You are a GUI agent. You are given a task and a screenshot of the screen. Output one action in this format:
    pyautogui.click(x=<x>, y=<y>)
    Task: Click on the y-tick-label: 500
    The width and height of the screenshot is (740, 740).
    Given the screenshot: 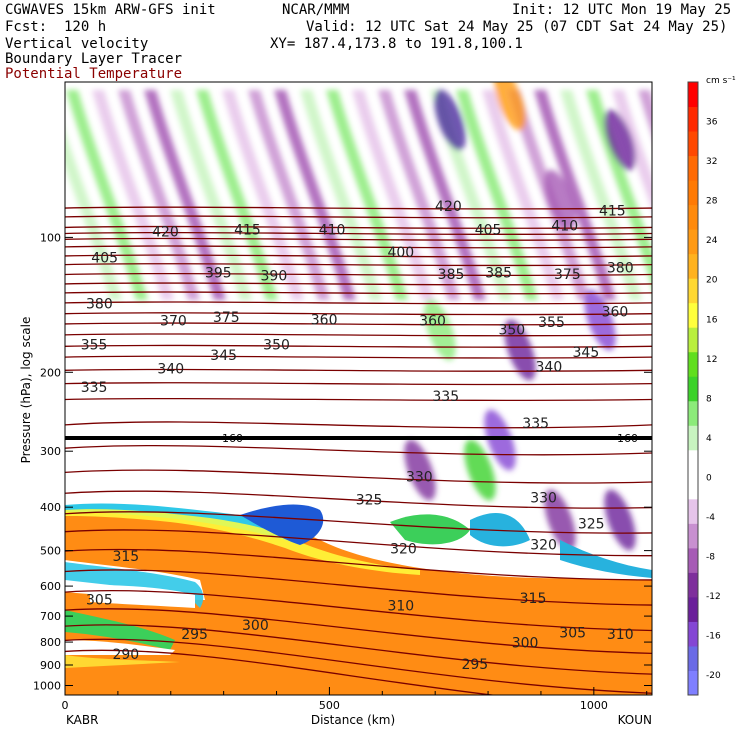 What is the action you would take?
    pyautogui.click(x=50, y=551)
    